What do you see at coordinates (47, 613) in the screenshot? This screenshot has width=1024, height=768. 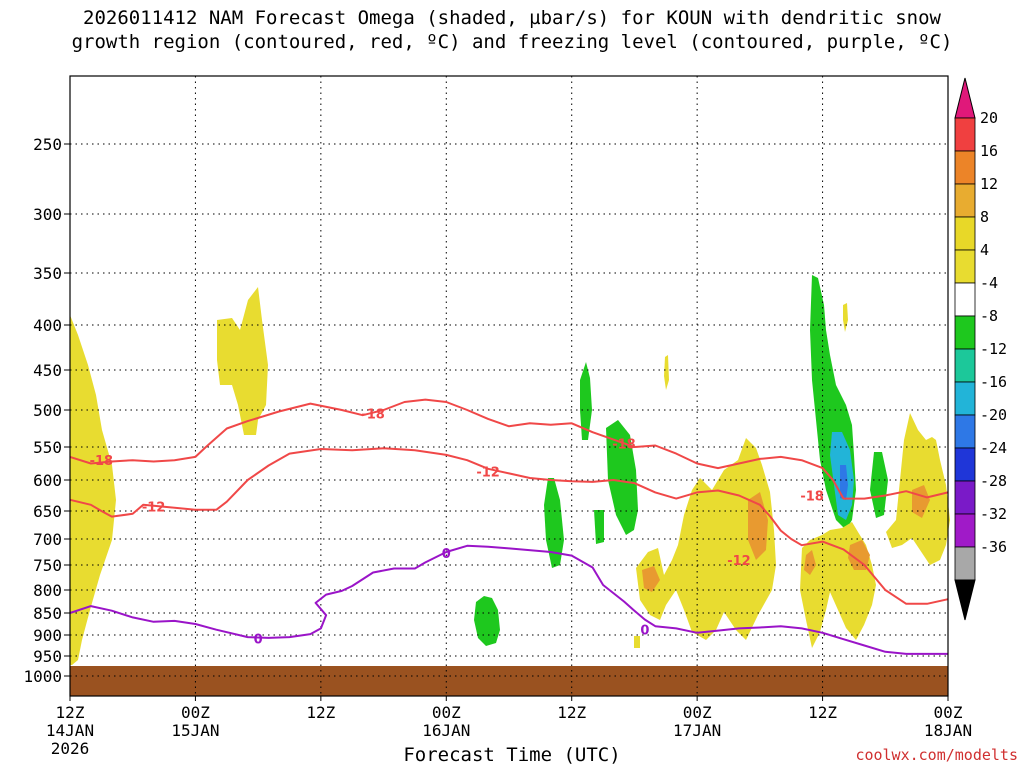 I see `y-tick-label: 850` at bounding box center [47, 613].